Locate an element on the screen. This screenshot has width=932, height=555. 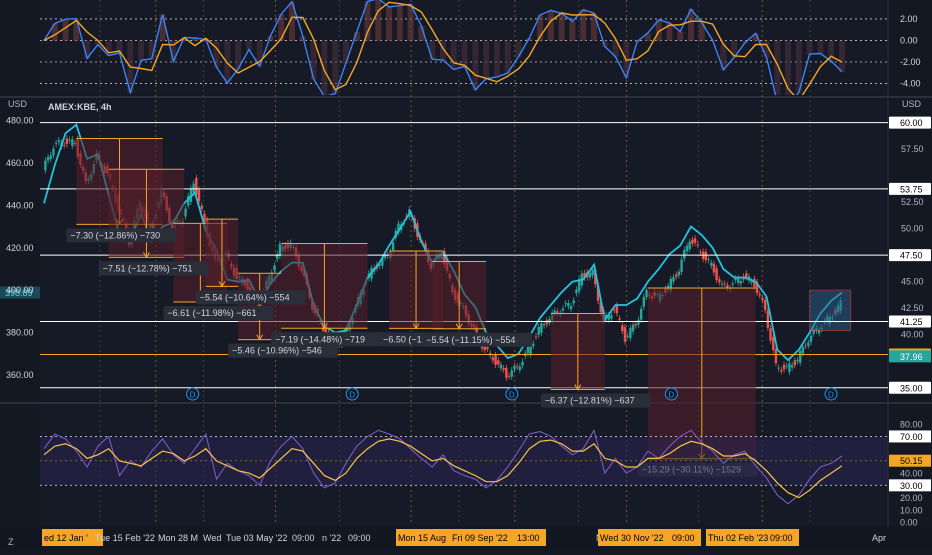
time-axis-label: Thu 02 Feb '23 is located at coordinates (738, 538).